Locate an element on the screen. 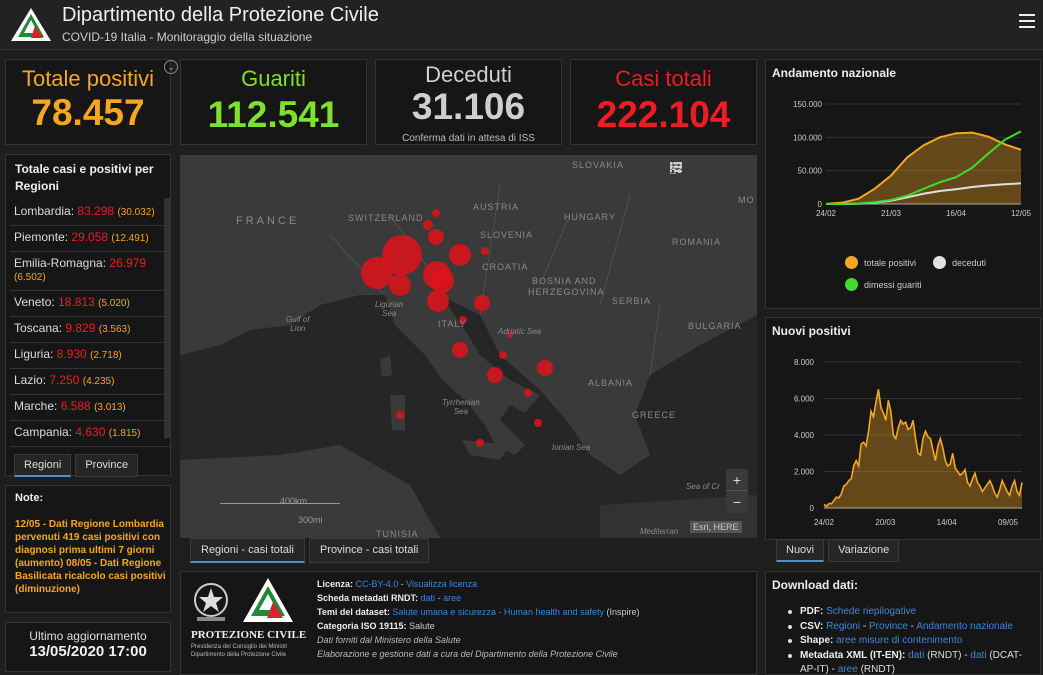  tab-regioni: Regioni is located at coordinates (43, 465).